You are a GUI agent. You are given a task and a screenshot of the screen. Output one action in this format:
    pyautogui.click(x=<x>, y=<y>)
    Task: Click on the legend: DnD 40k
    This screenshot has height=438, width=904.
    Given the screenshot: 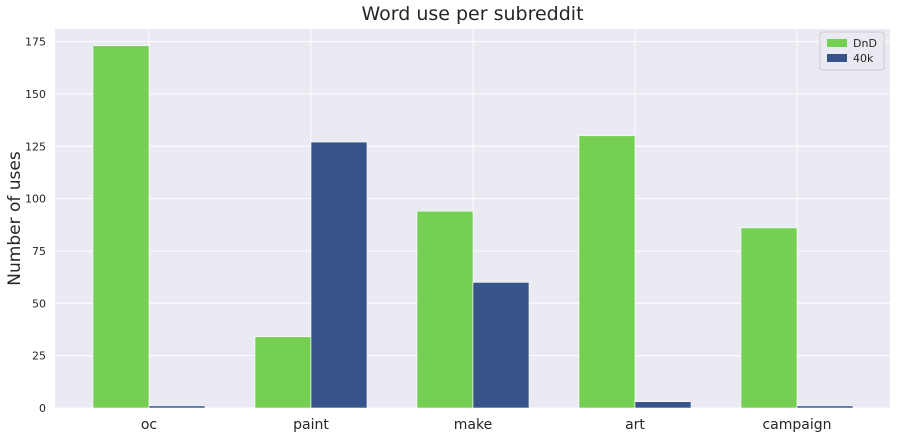 What is the action you would take?
    pyautogui.click(x=852, y=51)
    